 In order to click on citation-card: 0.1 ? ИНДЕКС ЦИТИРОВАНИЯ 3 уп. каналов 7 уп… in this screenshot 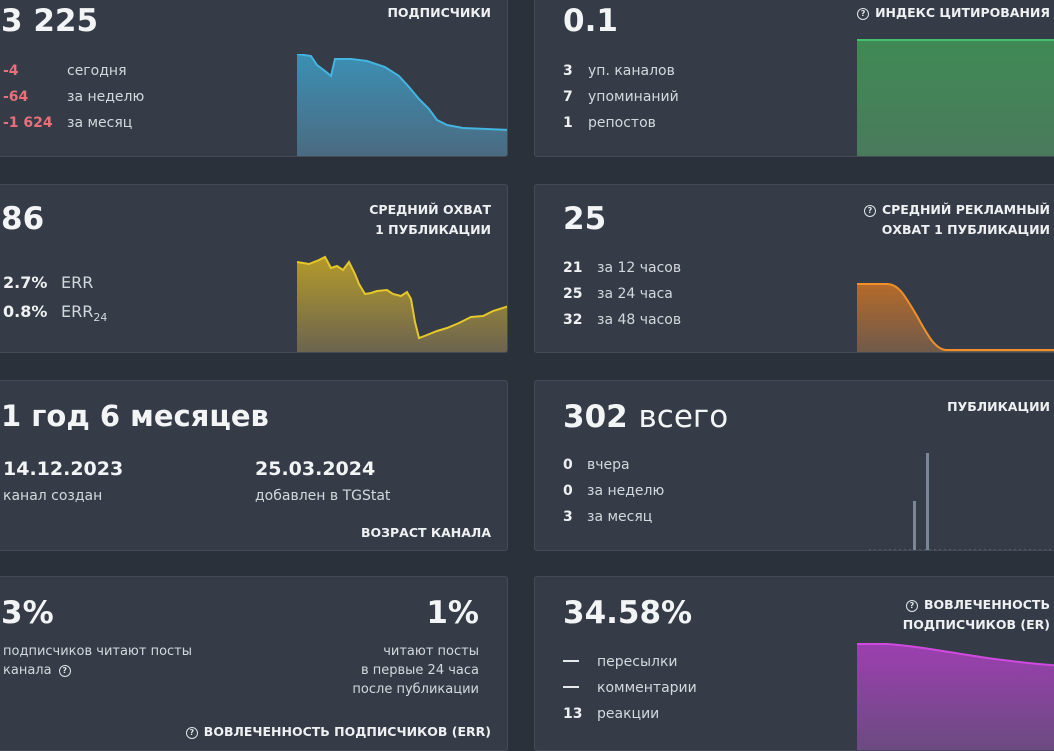, I will do `click(794, 78)`.